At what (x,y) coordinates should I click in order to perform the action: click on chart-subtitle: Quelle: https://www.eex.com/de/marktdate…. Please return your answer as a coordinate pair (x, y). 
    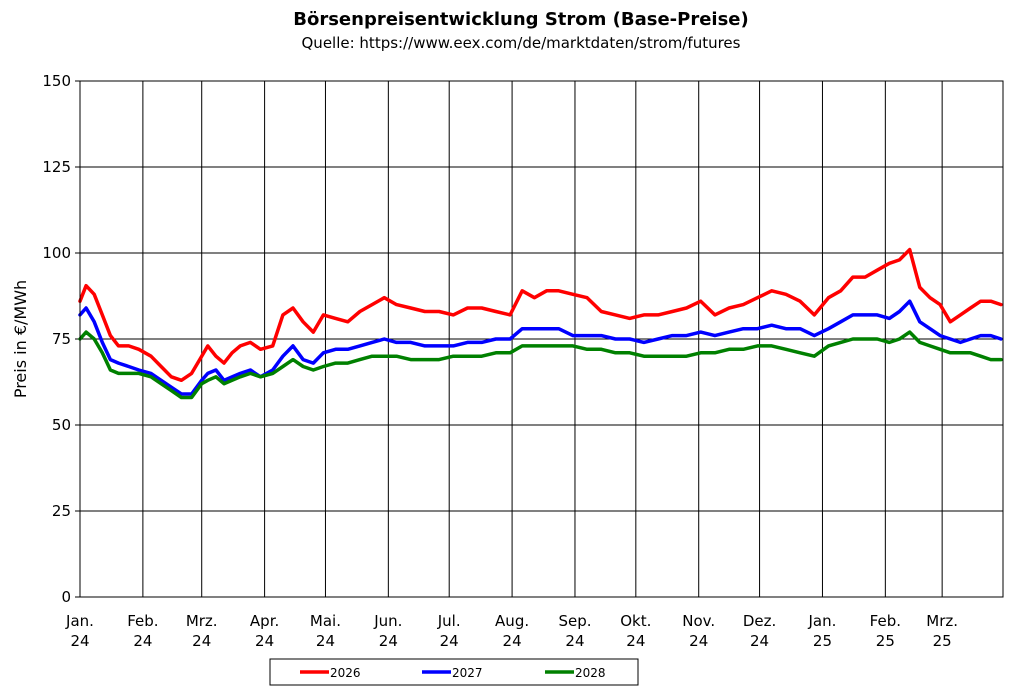
    Looking at the image, I should click on (521, 43).